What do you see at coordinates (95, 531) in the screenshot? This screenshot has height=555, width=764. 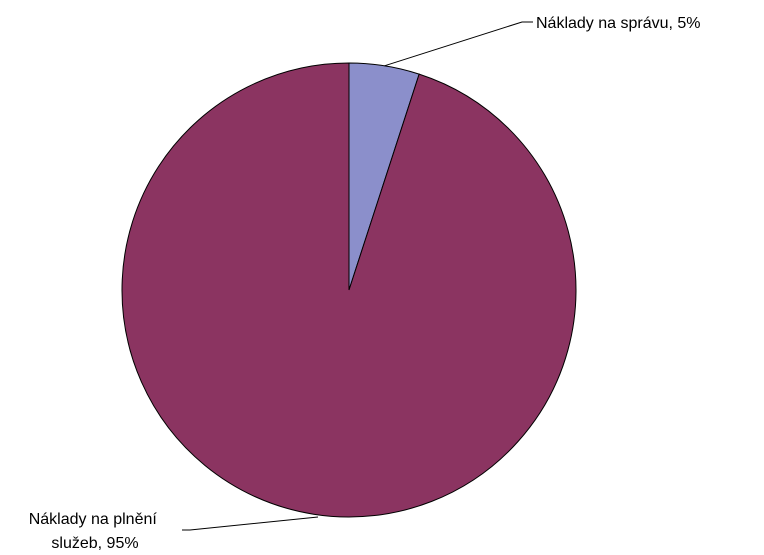 I see `data-label-naklady-na-plneni-sluzeb: Náklady na plnění služeb, 95%` at bounding box center [95, 531].